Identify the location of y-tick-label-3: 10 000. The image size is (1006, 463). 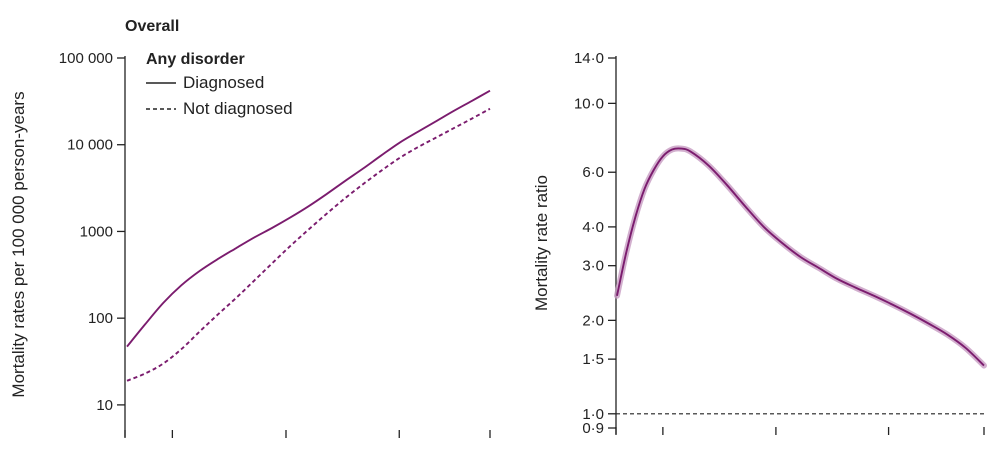
(90, 145).